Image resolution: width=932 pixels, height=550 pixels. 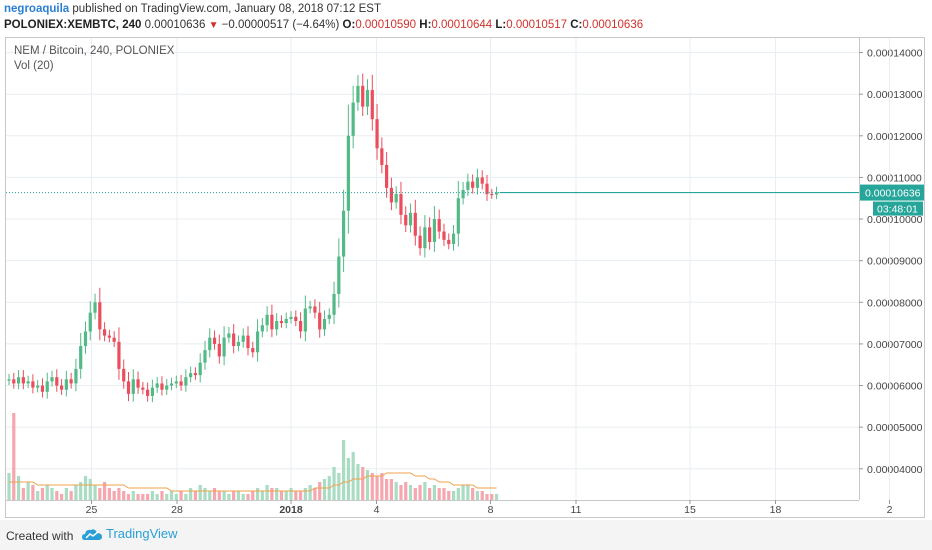 What do you see at coordinates (576, 510) in the screenshot?
I see `x-tick-label: 11` at bounding box center [576, 510].